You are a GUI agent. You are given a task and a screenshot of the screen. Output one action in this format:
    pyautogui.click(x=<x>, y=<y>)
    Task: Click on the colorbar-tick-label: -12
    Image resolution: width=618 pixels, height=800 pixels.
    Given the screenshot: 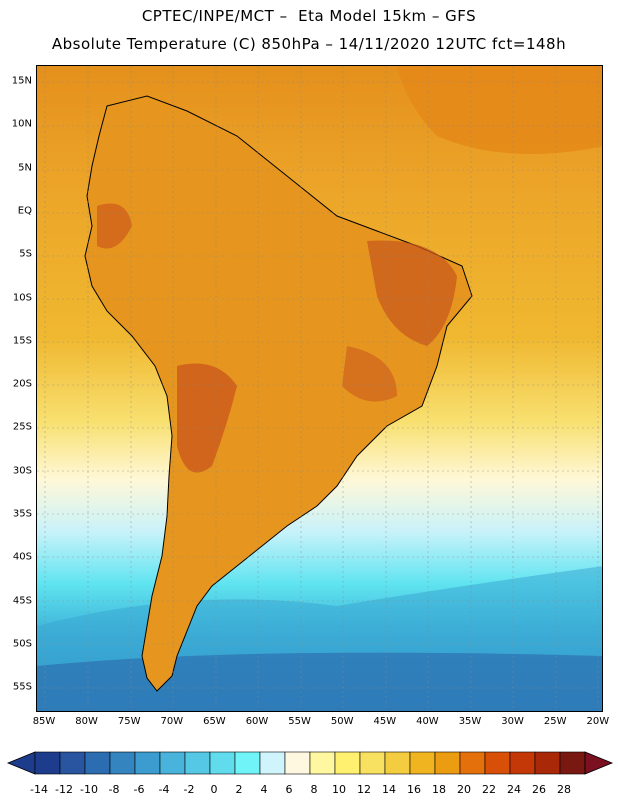 What is the action you would take?
    pyautogui.click(x=64, y=789)
    